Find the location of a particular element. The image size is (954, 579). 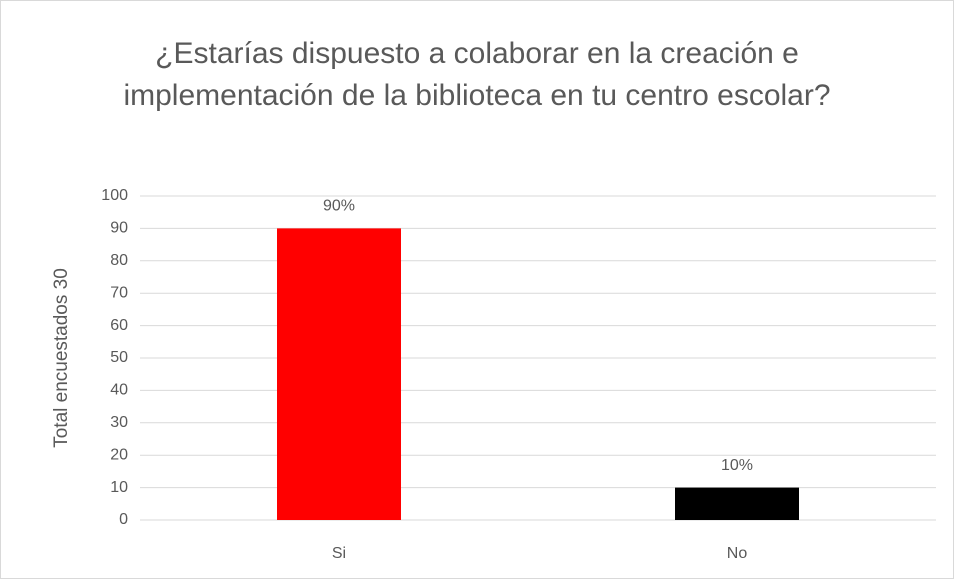

y-tick-label: 90 is located at coordinates (119, 228).